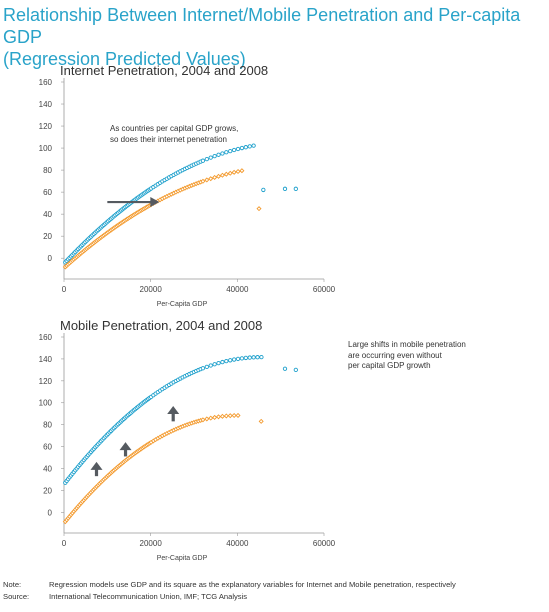  What do you see at coordinates (47, 214) in the screenshot?
I see `y-tick-label-internet: 40` at bounding box center [47, 214].